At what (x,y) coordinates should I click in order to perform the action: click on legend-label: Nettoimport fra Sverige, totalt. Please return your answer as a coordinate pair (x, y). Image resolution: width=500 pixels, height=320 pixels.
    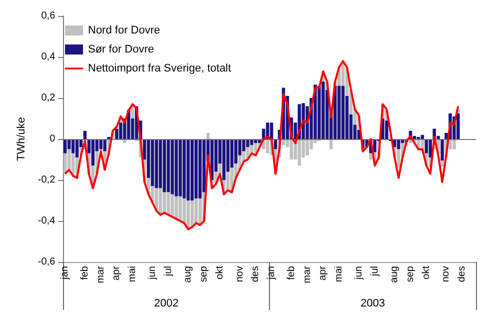
    Looking at the image, I should click on (160, 68).